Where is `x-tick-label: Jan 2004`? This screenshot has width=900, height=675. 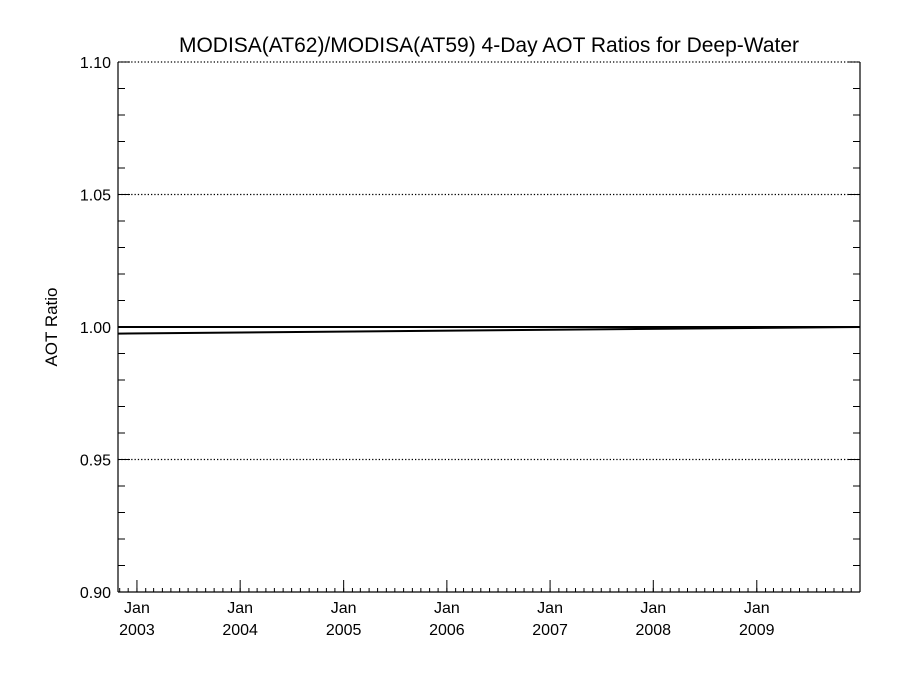 x-tick-label: Jan 2004 is located at coordinates (240, 619).